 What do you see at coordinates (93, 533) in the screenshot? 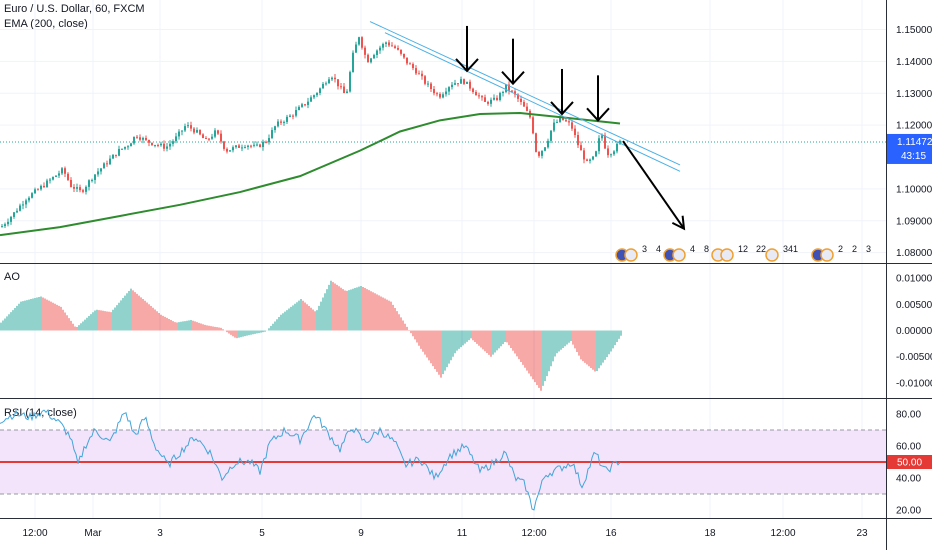
I see `time-tick: Mar` at bounding box center [93, 533].